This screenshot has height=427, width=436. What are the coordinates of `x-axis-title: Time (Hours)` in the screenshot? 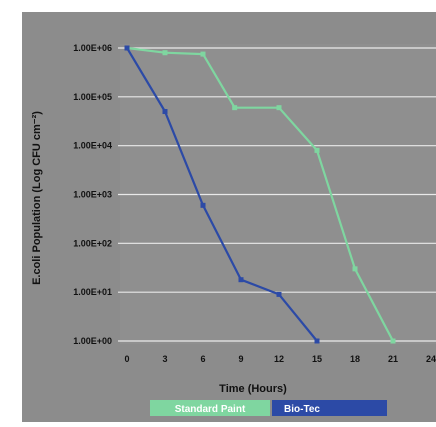 It's located at (253, 389).